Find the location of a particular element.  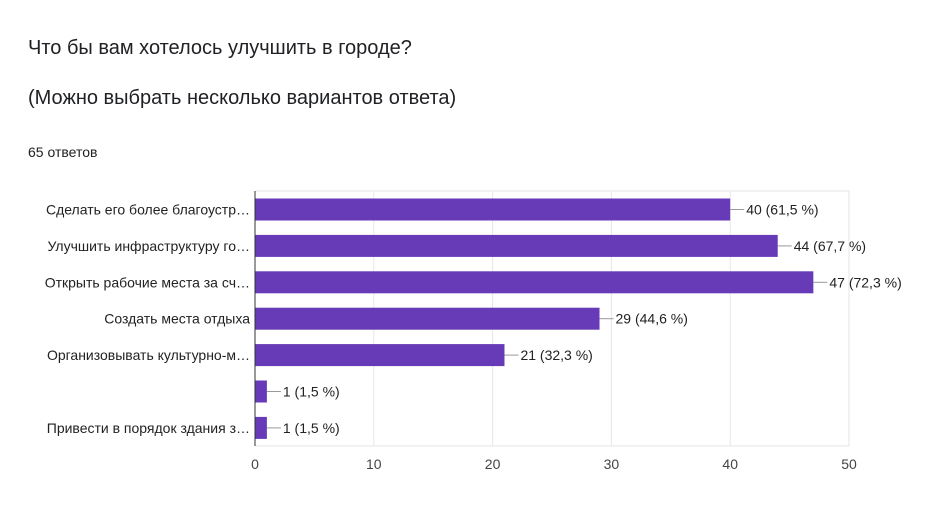

value-label: 29 (44,6 %) is located at coordinates (652, 319).